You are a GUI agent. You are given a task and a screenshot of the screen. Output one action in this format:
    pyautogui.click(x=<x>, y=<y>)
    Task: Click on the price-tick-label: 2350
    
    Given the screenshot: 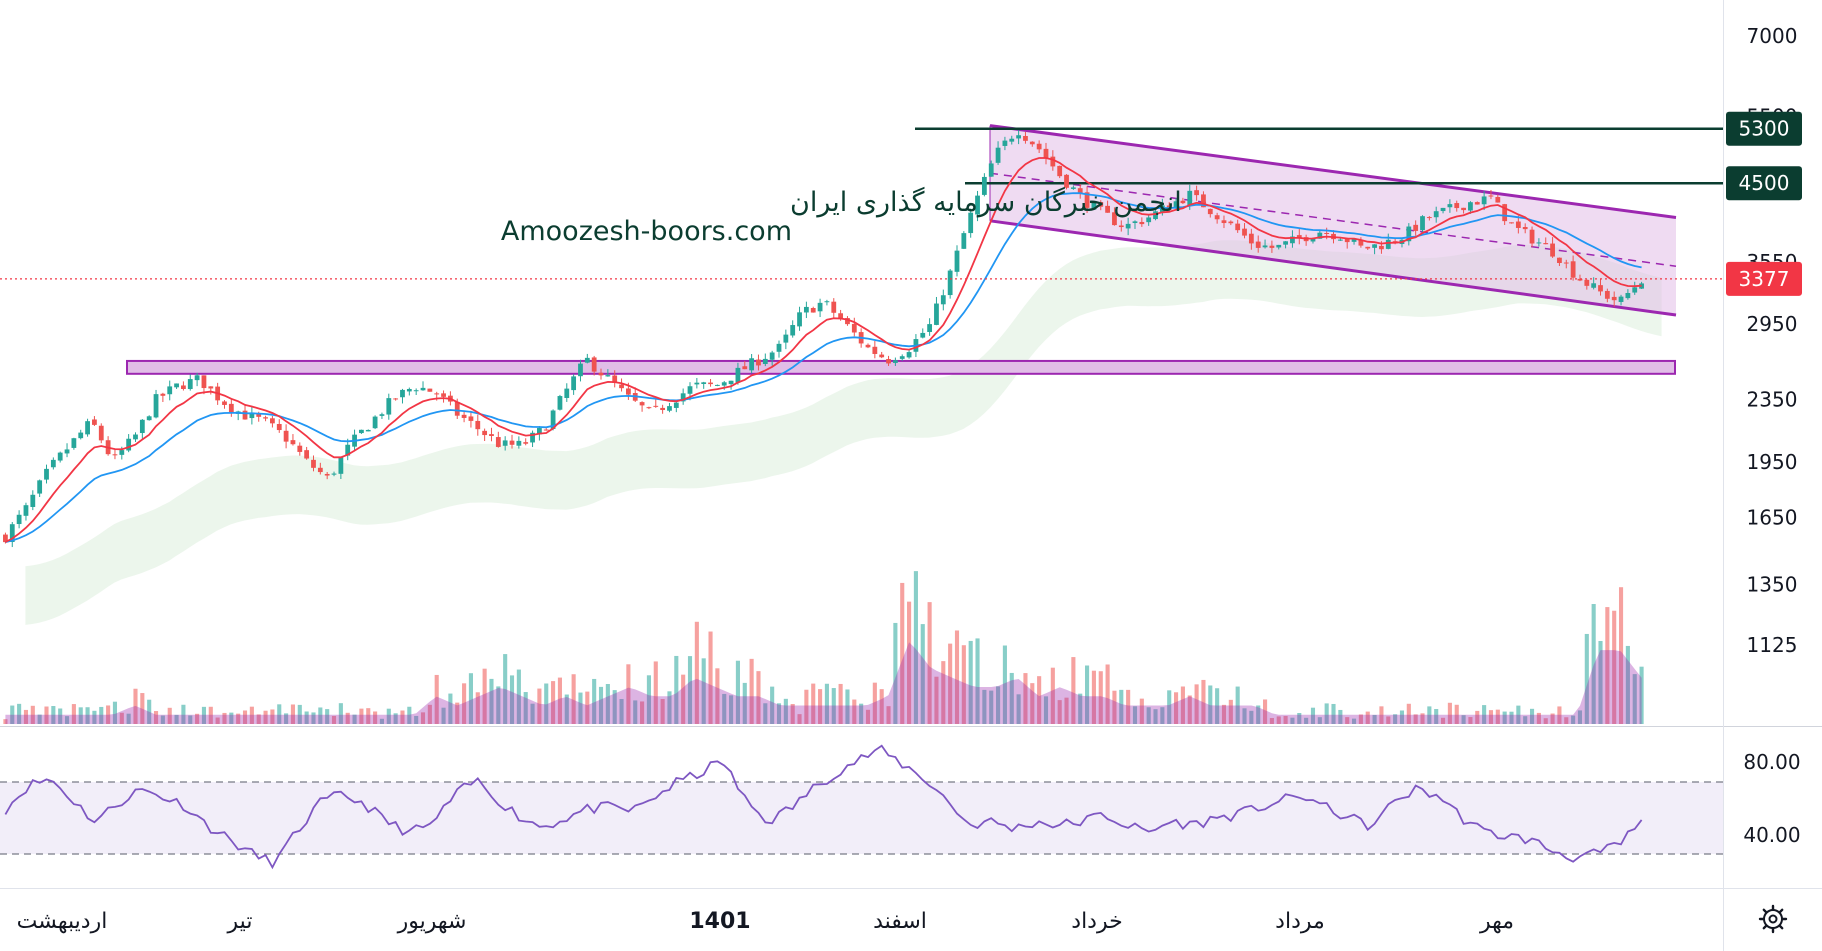 What is the action you would take?
    pyautogui.click(x=1772, y=400)
    